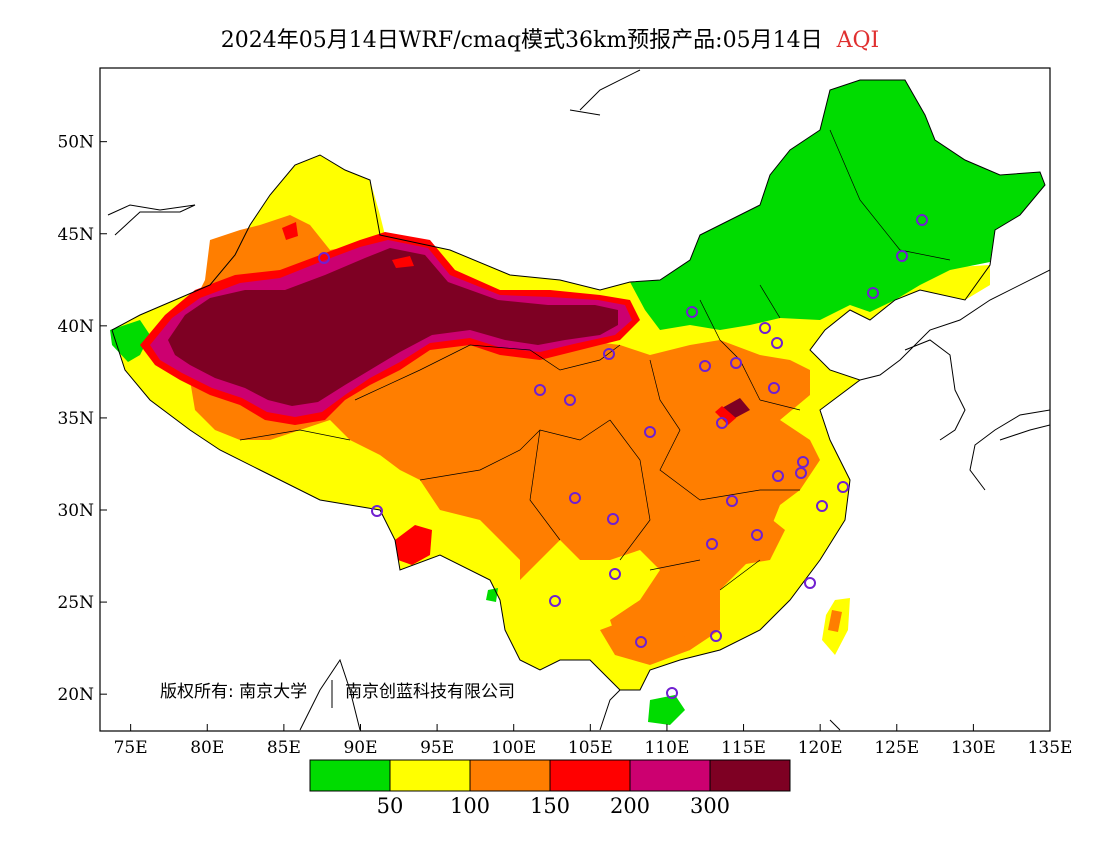 This screenshot has height=850, width=1100. What do you see at coordinates (75, 235) in the screenshot?
I see `lat-tick-label: 45N` at bounding box center [75, 235].